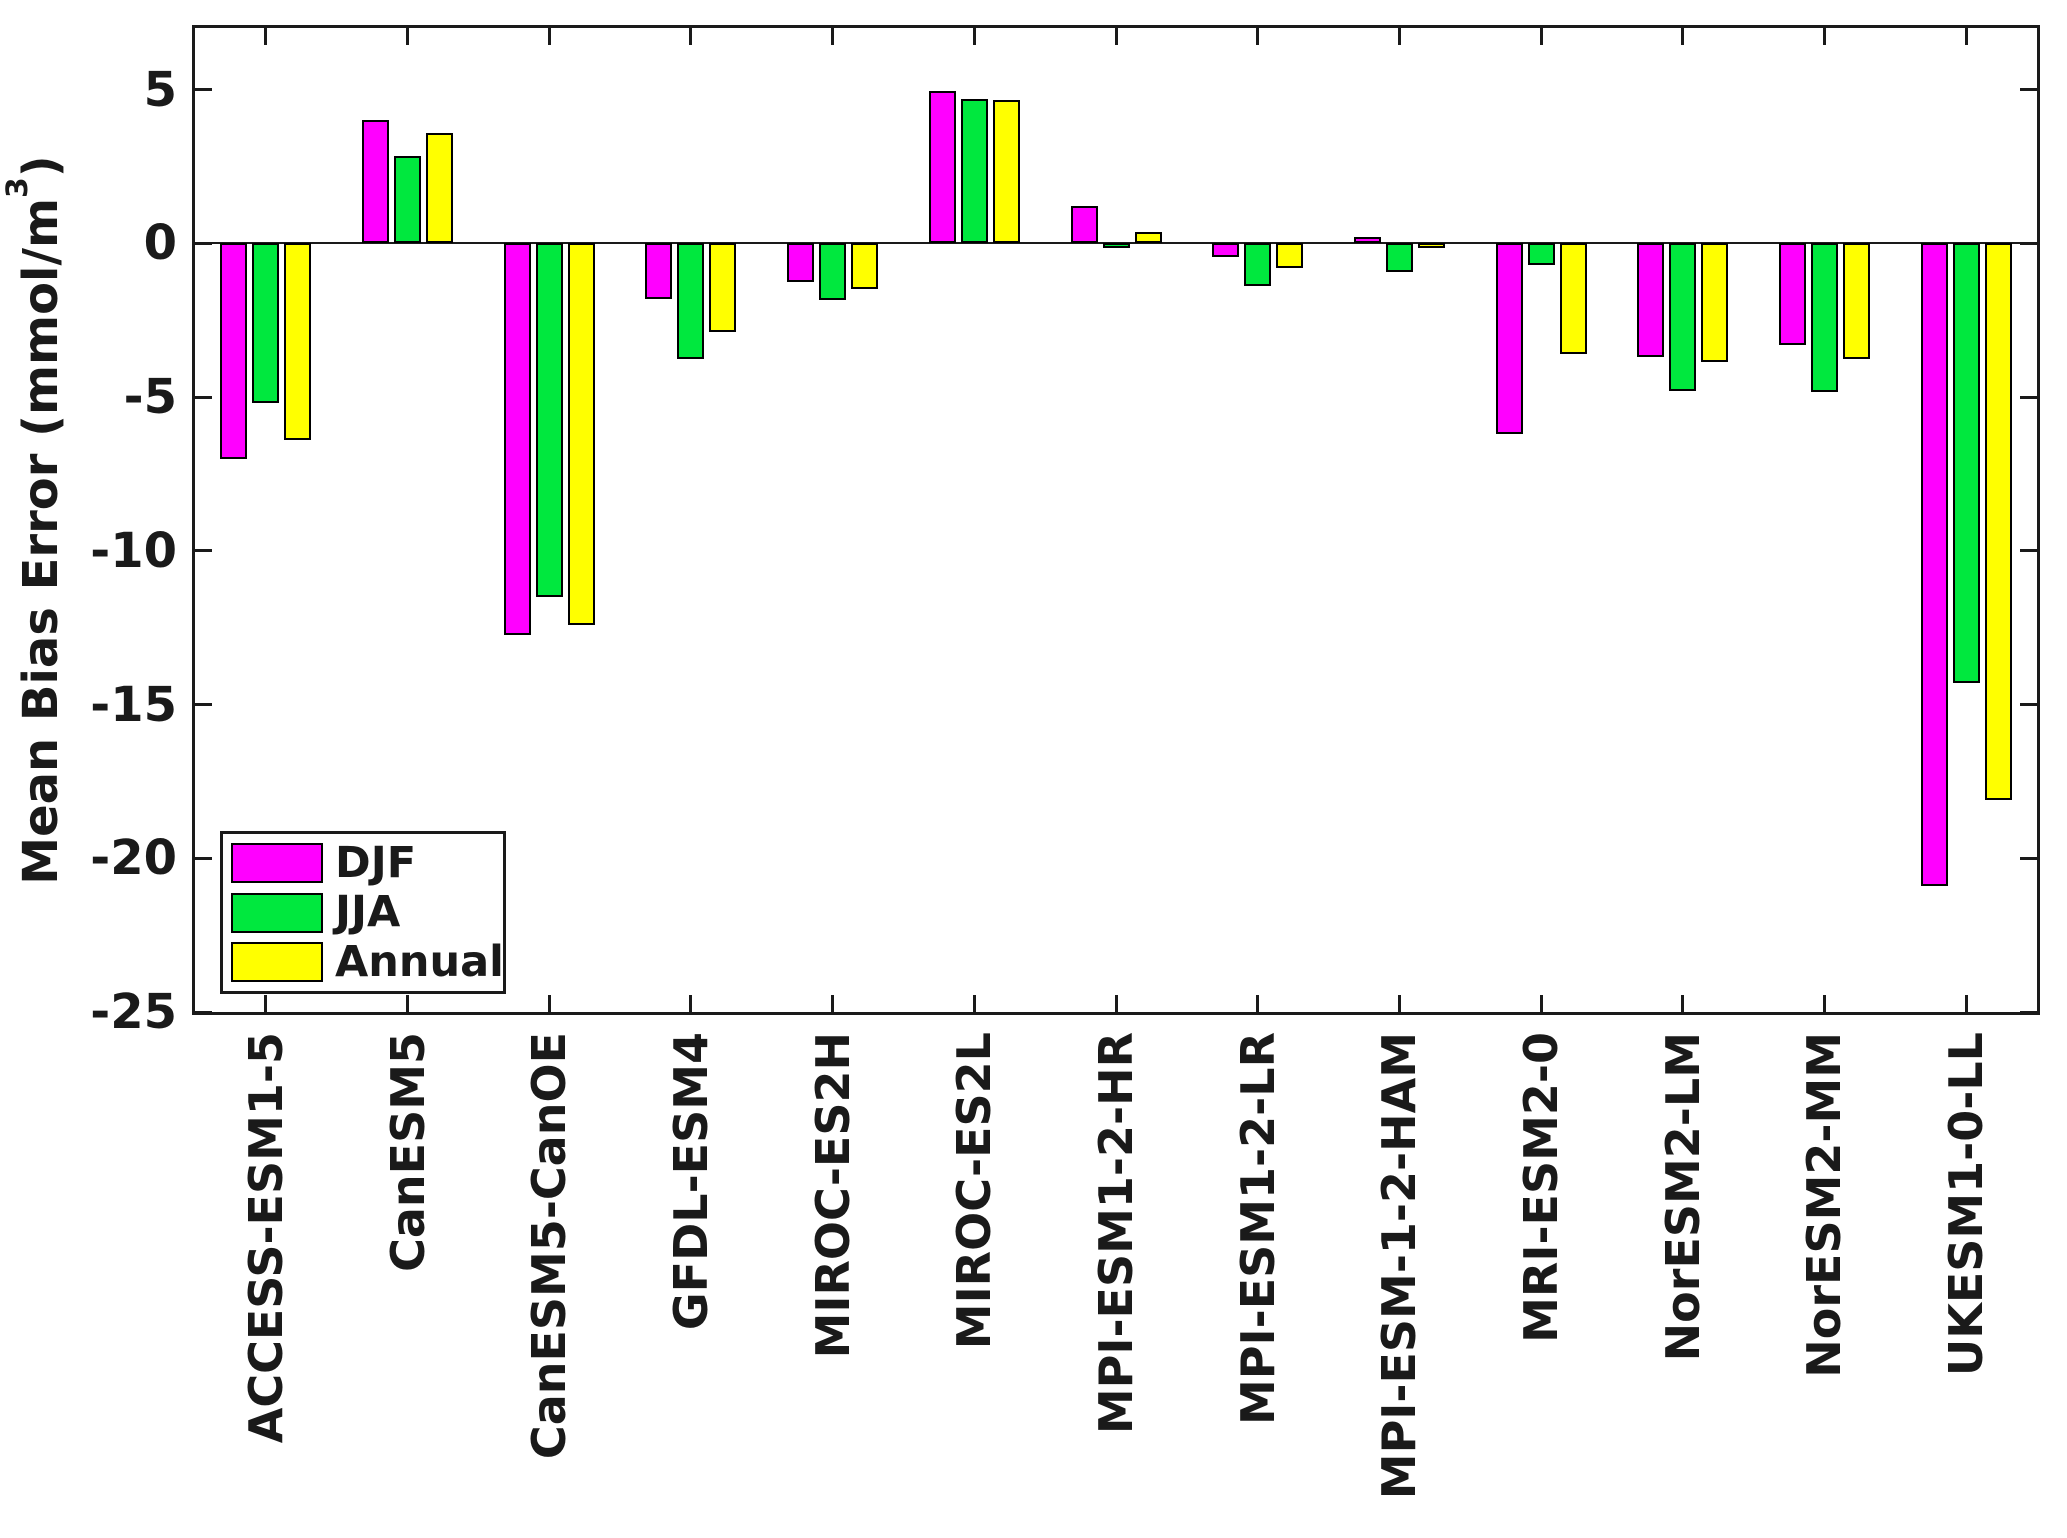  I want to click on bar-annual-noresm2-lm, so click(1715, 302).